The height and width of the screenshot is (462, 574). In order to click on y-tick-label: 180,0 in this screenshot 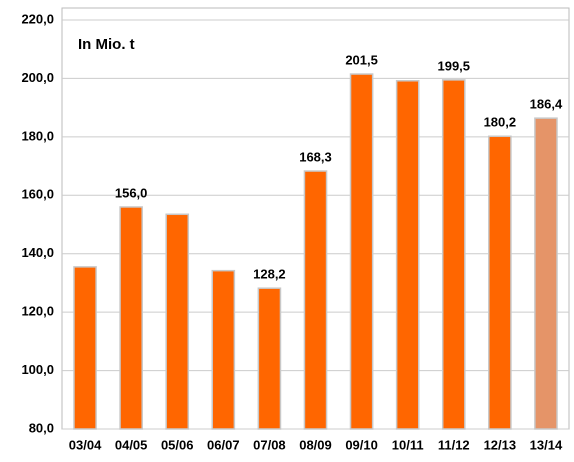, I will do `click(37, 135)`.